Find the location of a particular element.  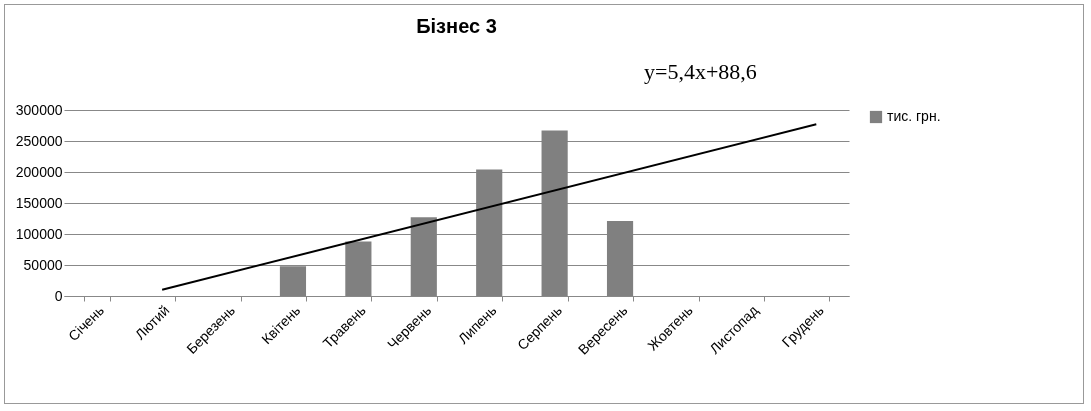

y-tick-label: 300000 is located at coordinates (39, 109).